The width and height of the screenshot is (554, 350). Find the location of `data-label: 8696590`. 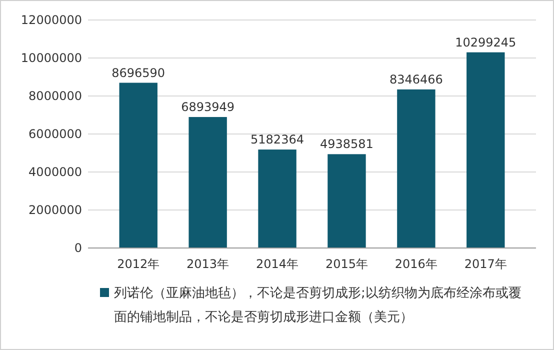

data-label: 8696590 is located at coordinates (139, 73).